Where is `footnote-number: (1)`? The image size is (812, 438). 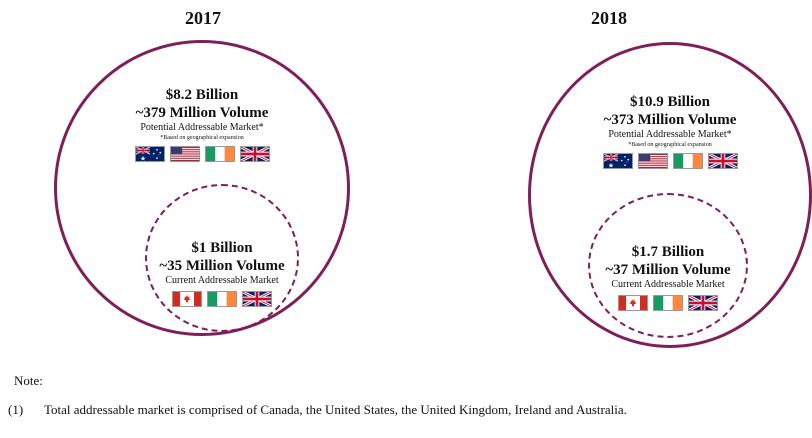
footnote-number: (1) is located at coordinates (16, 409).